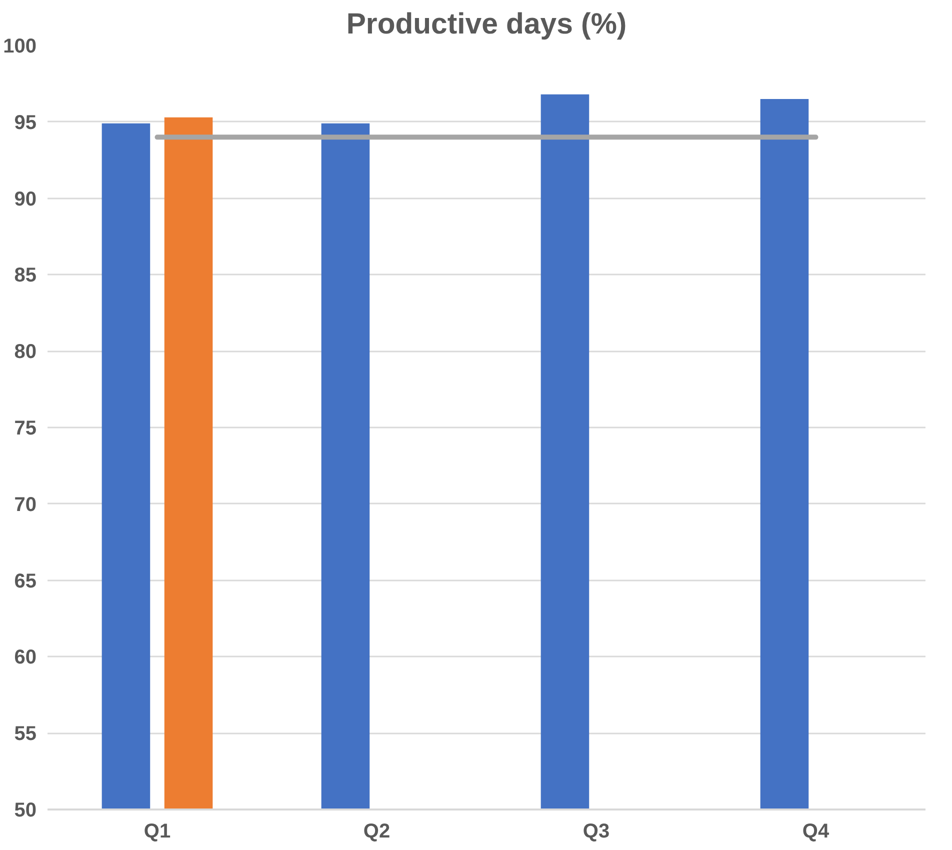 The width and height of the screenshot is (952, 850). I want to click on x-tick-label: Q3, so click(596, 831).